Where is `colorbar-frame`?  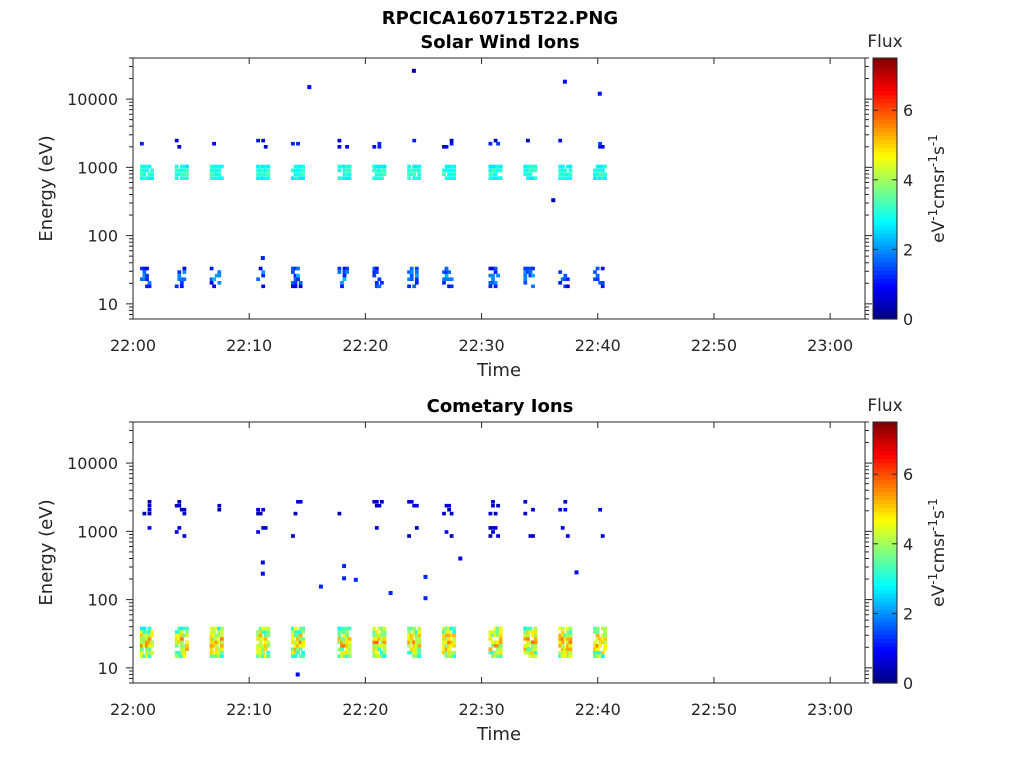 colorbar-frame is located at coordinates (885, 552).